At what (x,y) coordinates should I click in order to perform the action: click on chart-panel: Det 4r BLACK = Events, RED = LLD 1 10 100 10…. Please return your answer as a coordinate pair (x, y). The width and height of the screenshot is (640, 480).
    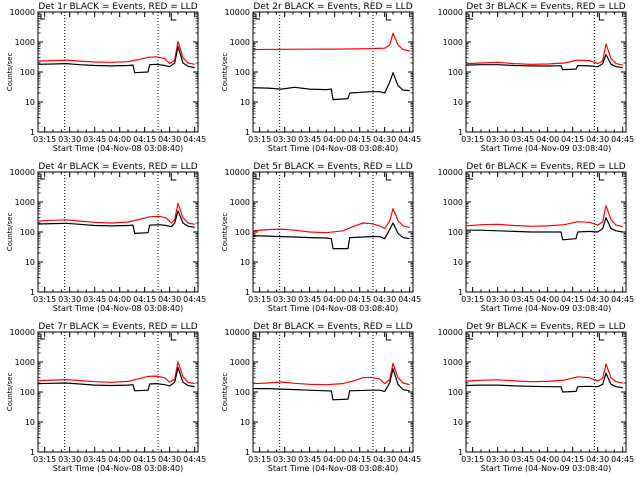
    Looking at the image, I should click on (106, 237).